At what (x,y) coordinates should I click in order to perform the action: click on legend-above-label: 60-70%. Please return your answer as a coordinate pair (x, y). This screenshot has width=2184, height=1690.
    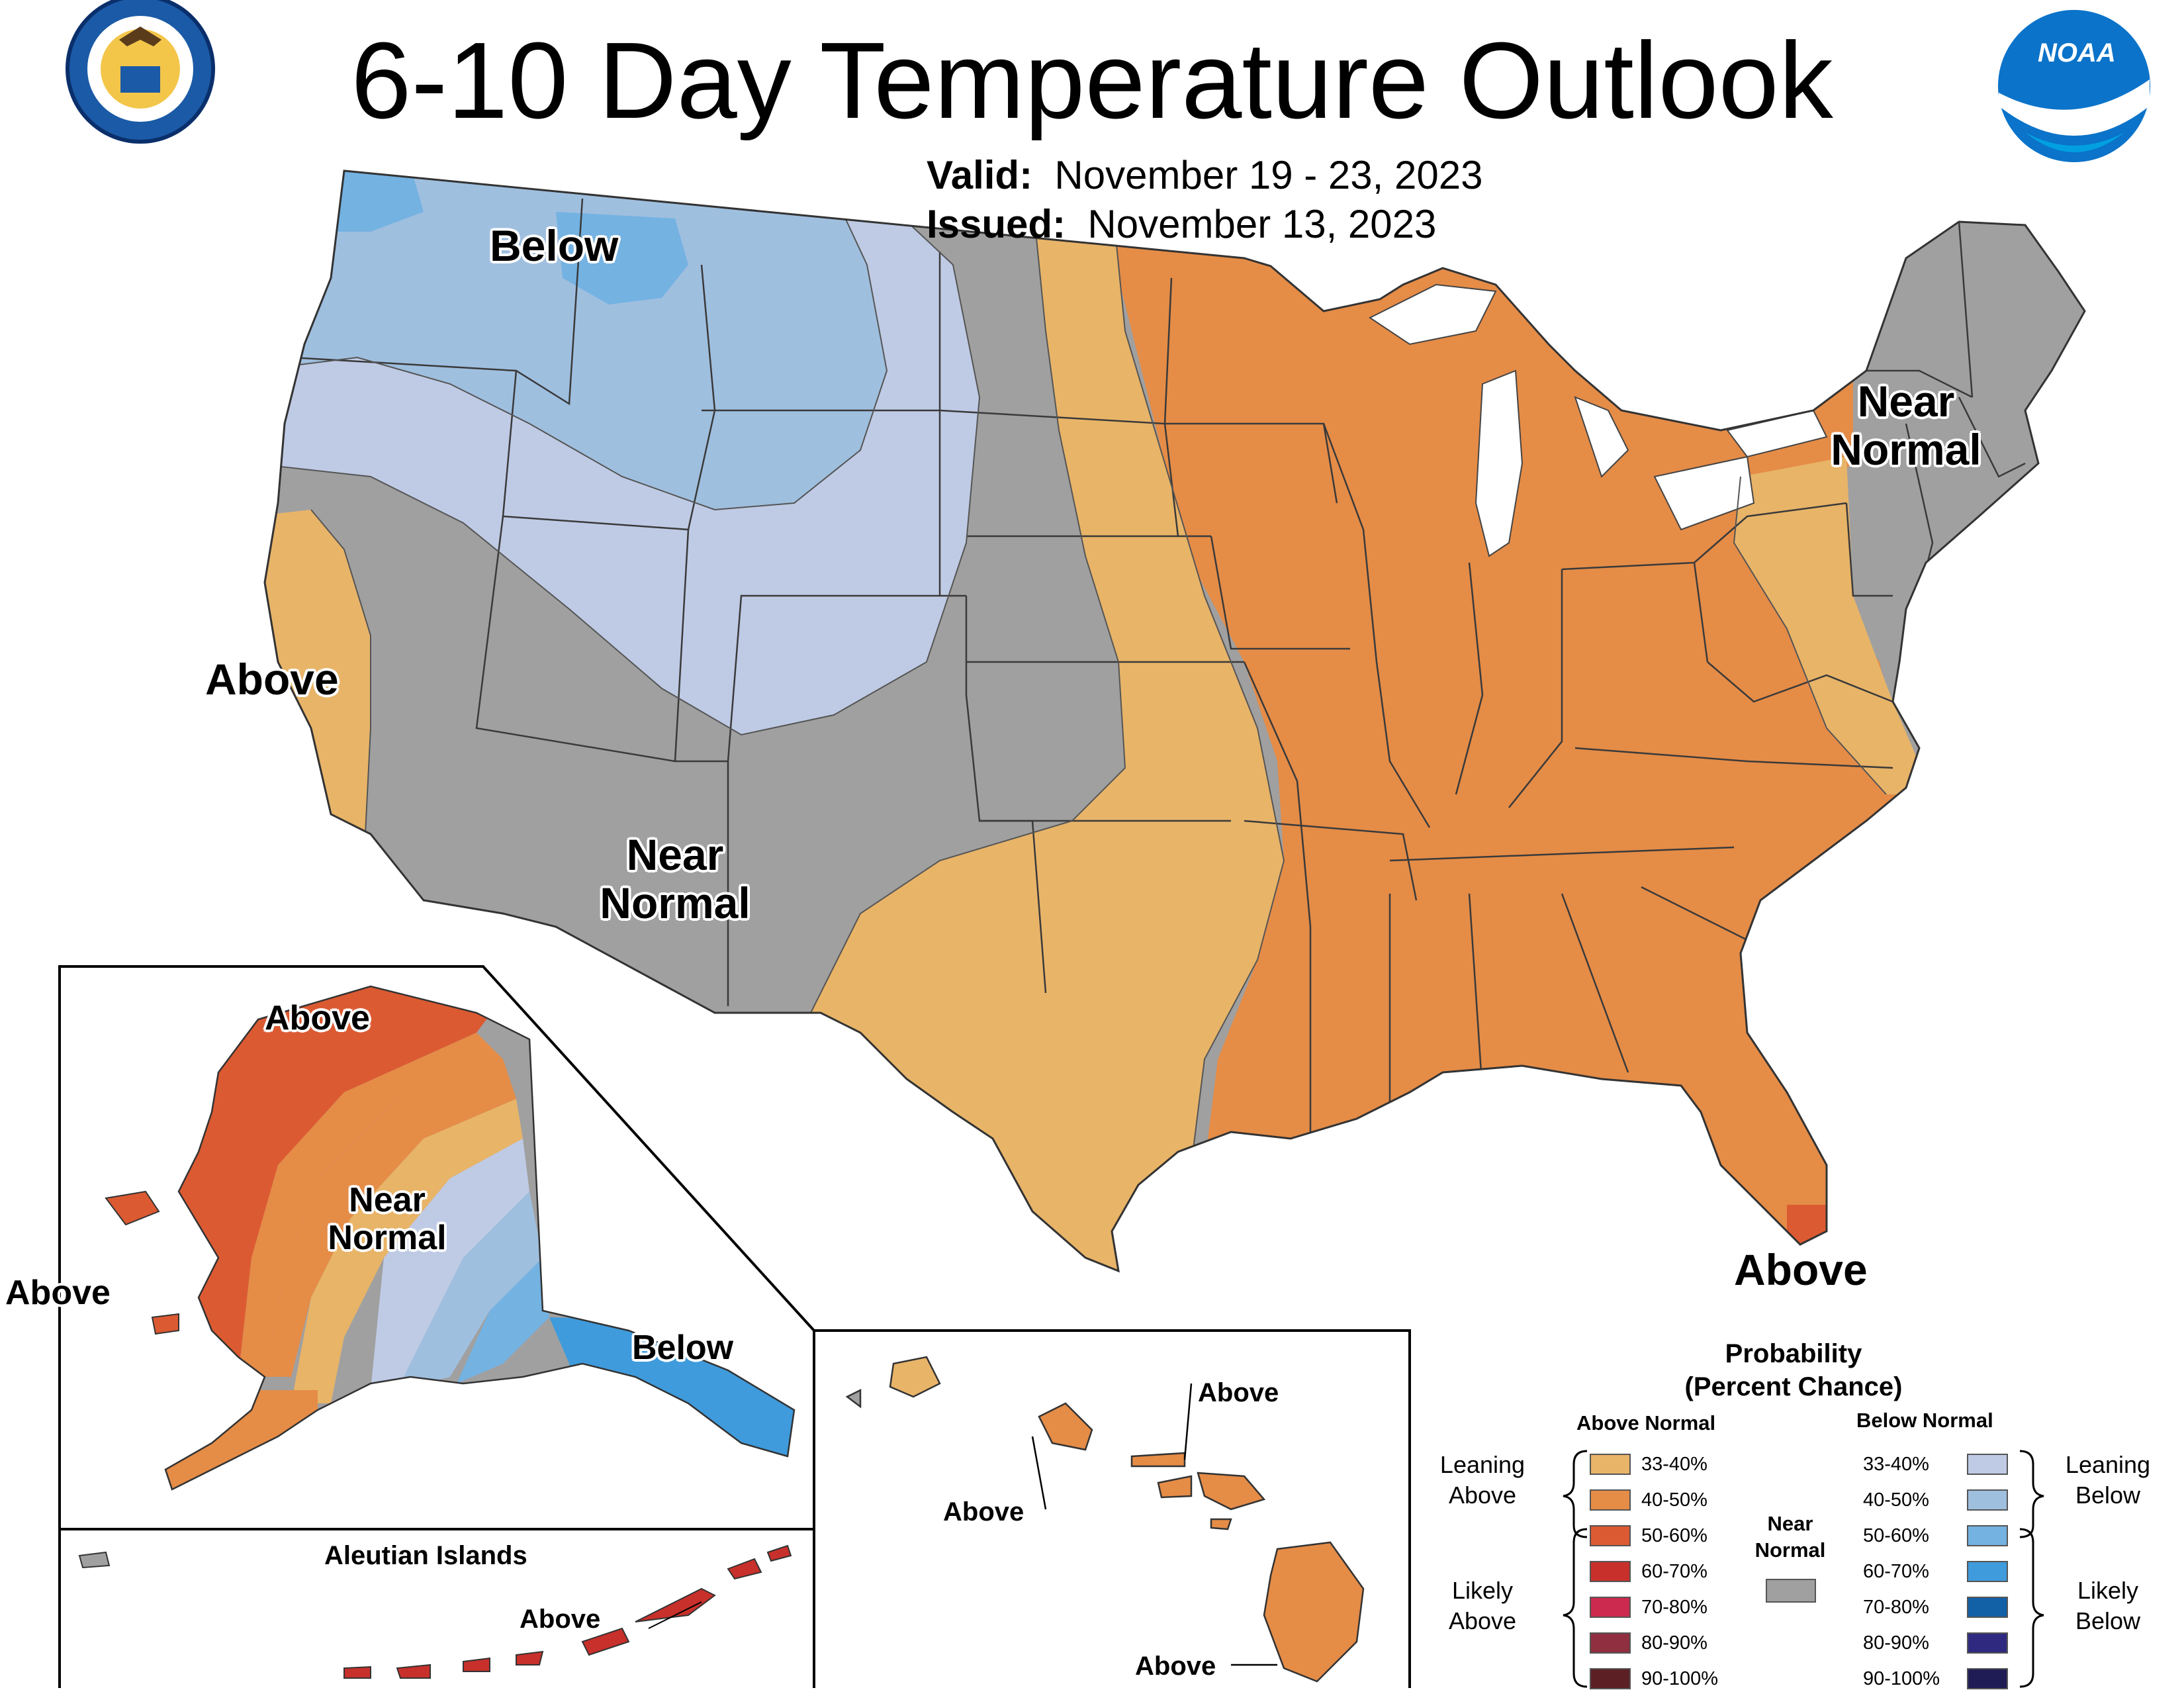
    Looking at the image, I should click on (1674, 1571).